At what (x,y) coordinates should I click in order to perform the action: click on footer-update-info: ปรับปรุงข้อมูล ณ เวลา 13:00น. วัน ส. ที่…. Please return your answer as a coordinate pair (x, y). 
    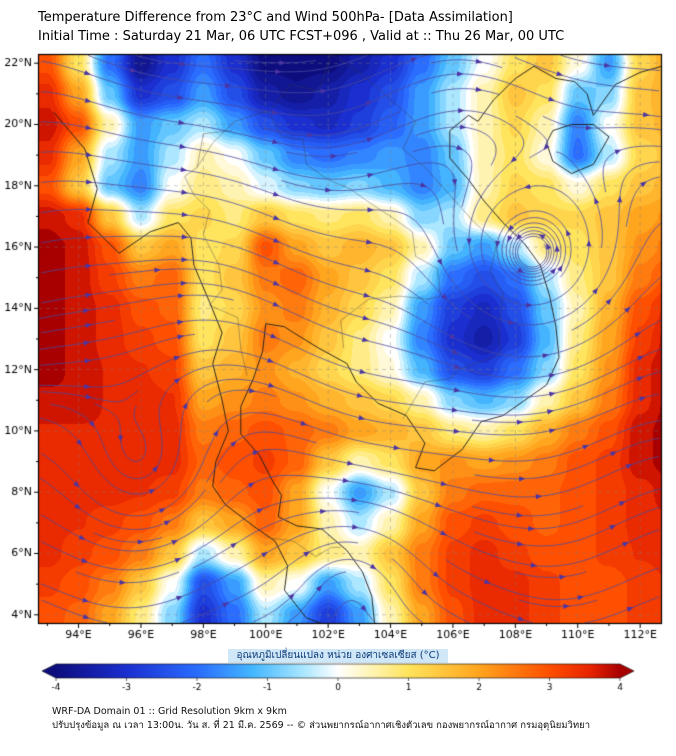
    Looking at the image, I should click on (321, 725).